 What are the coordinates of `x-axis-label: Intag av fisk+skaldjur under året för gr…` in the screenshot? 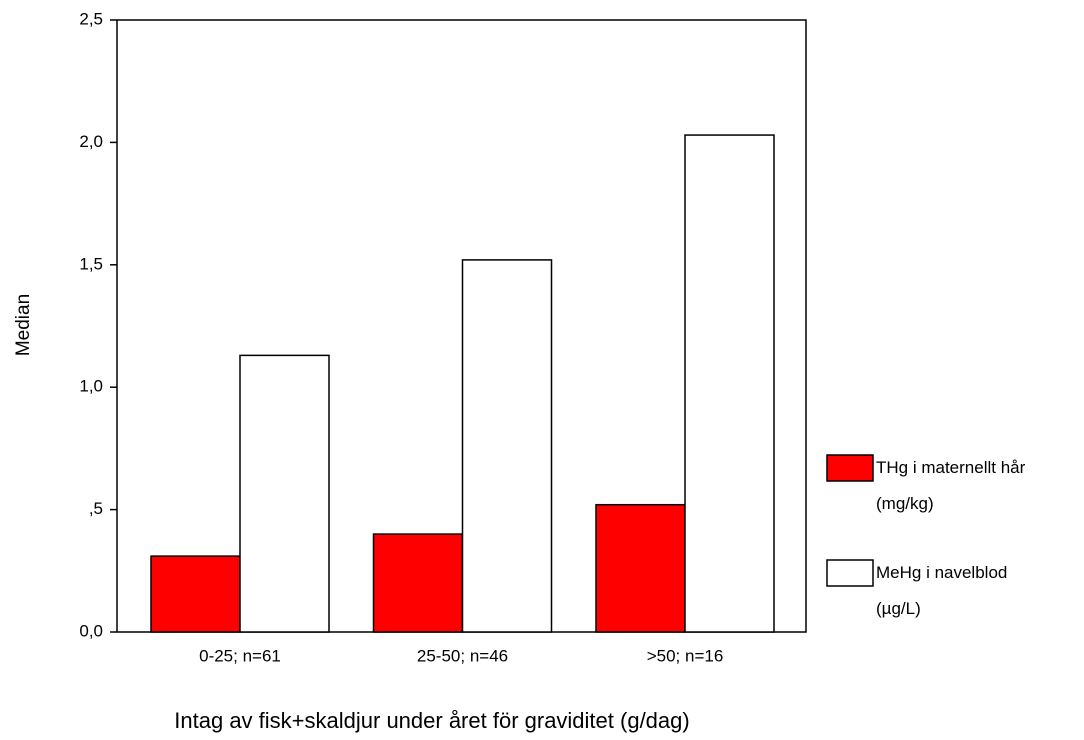 It's located at (431, 720).